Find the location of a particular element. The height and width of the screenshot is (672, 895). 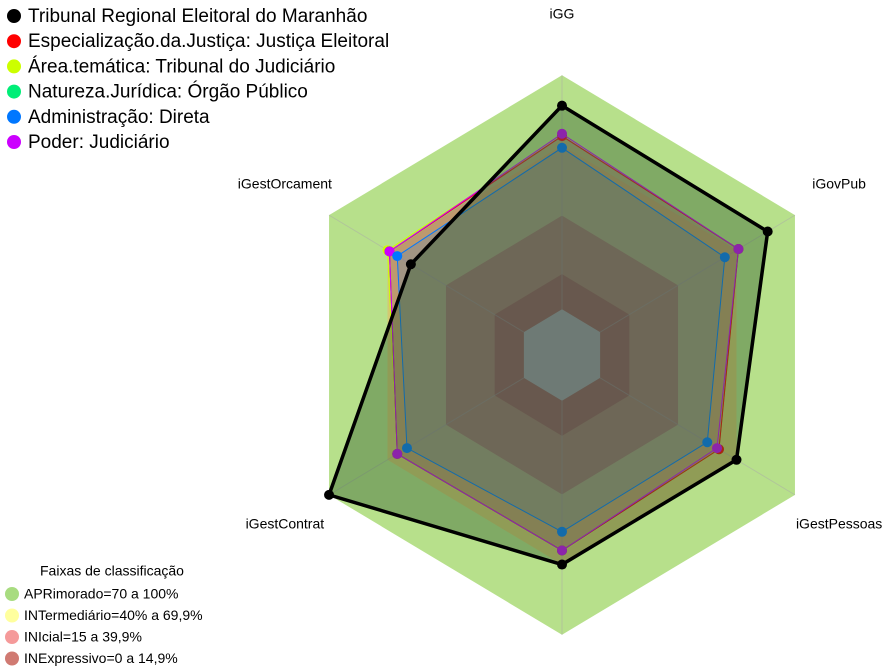

band-legend-label: INExpressivo=0 a 14,9% is located at coordinates (101, 658).